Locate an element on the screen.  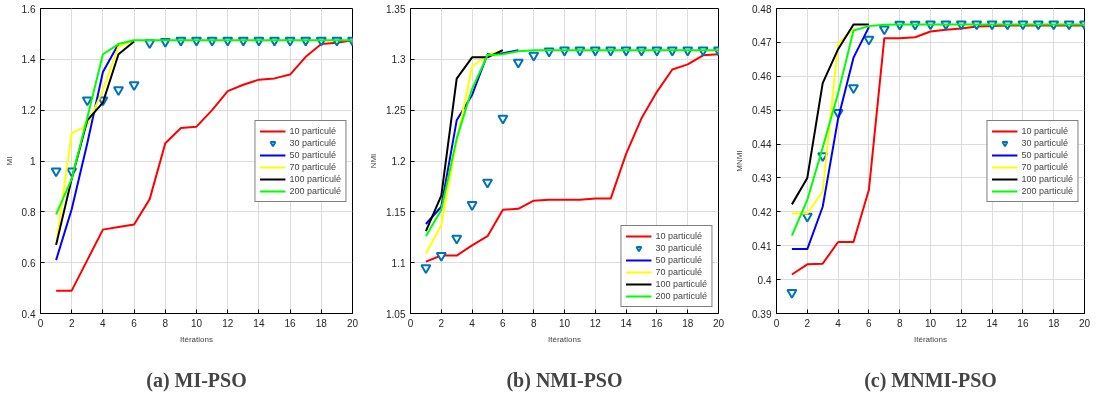
y-tick-label: 0.44 is located at coordinates (762, 145).